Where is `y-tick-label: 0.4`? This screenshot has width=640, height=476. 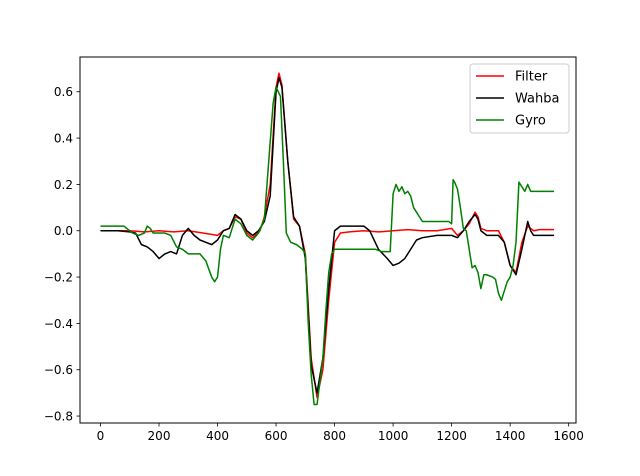
y-tick-label: 0.4 is located at coordinates (63, 139).